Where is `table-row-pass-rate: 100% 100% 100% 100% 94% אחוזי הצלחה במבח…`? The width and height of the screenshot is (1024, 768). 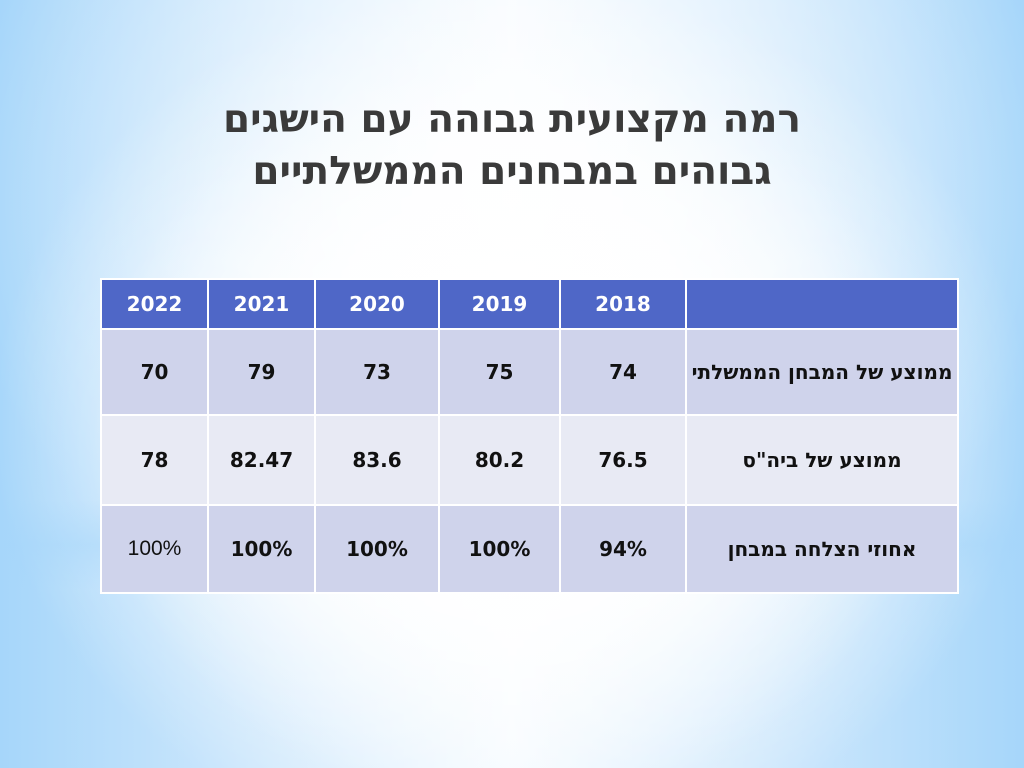 table-row-pass-rate: 100% 100% 100% 100% 94% אחוזי הצלחה במבח… is located at coordinates (529, 549).